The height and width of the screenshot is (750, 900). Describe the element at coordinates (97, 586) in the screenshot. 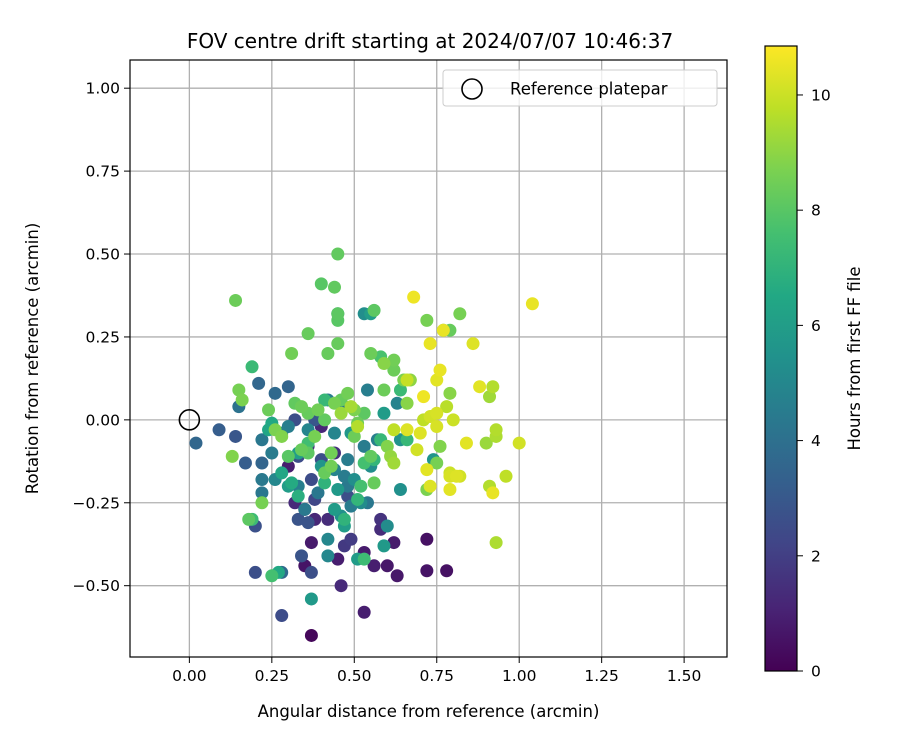

I see `y-tick-label: −0.50` at that location.